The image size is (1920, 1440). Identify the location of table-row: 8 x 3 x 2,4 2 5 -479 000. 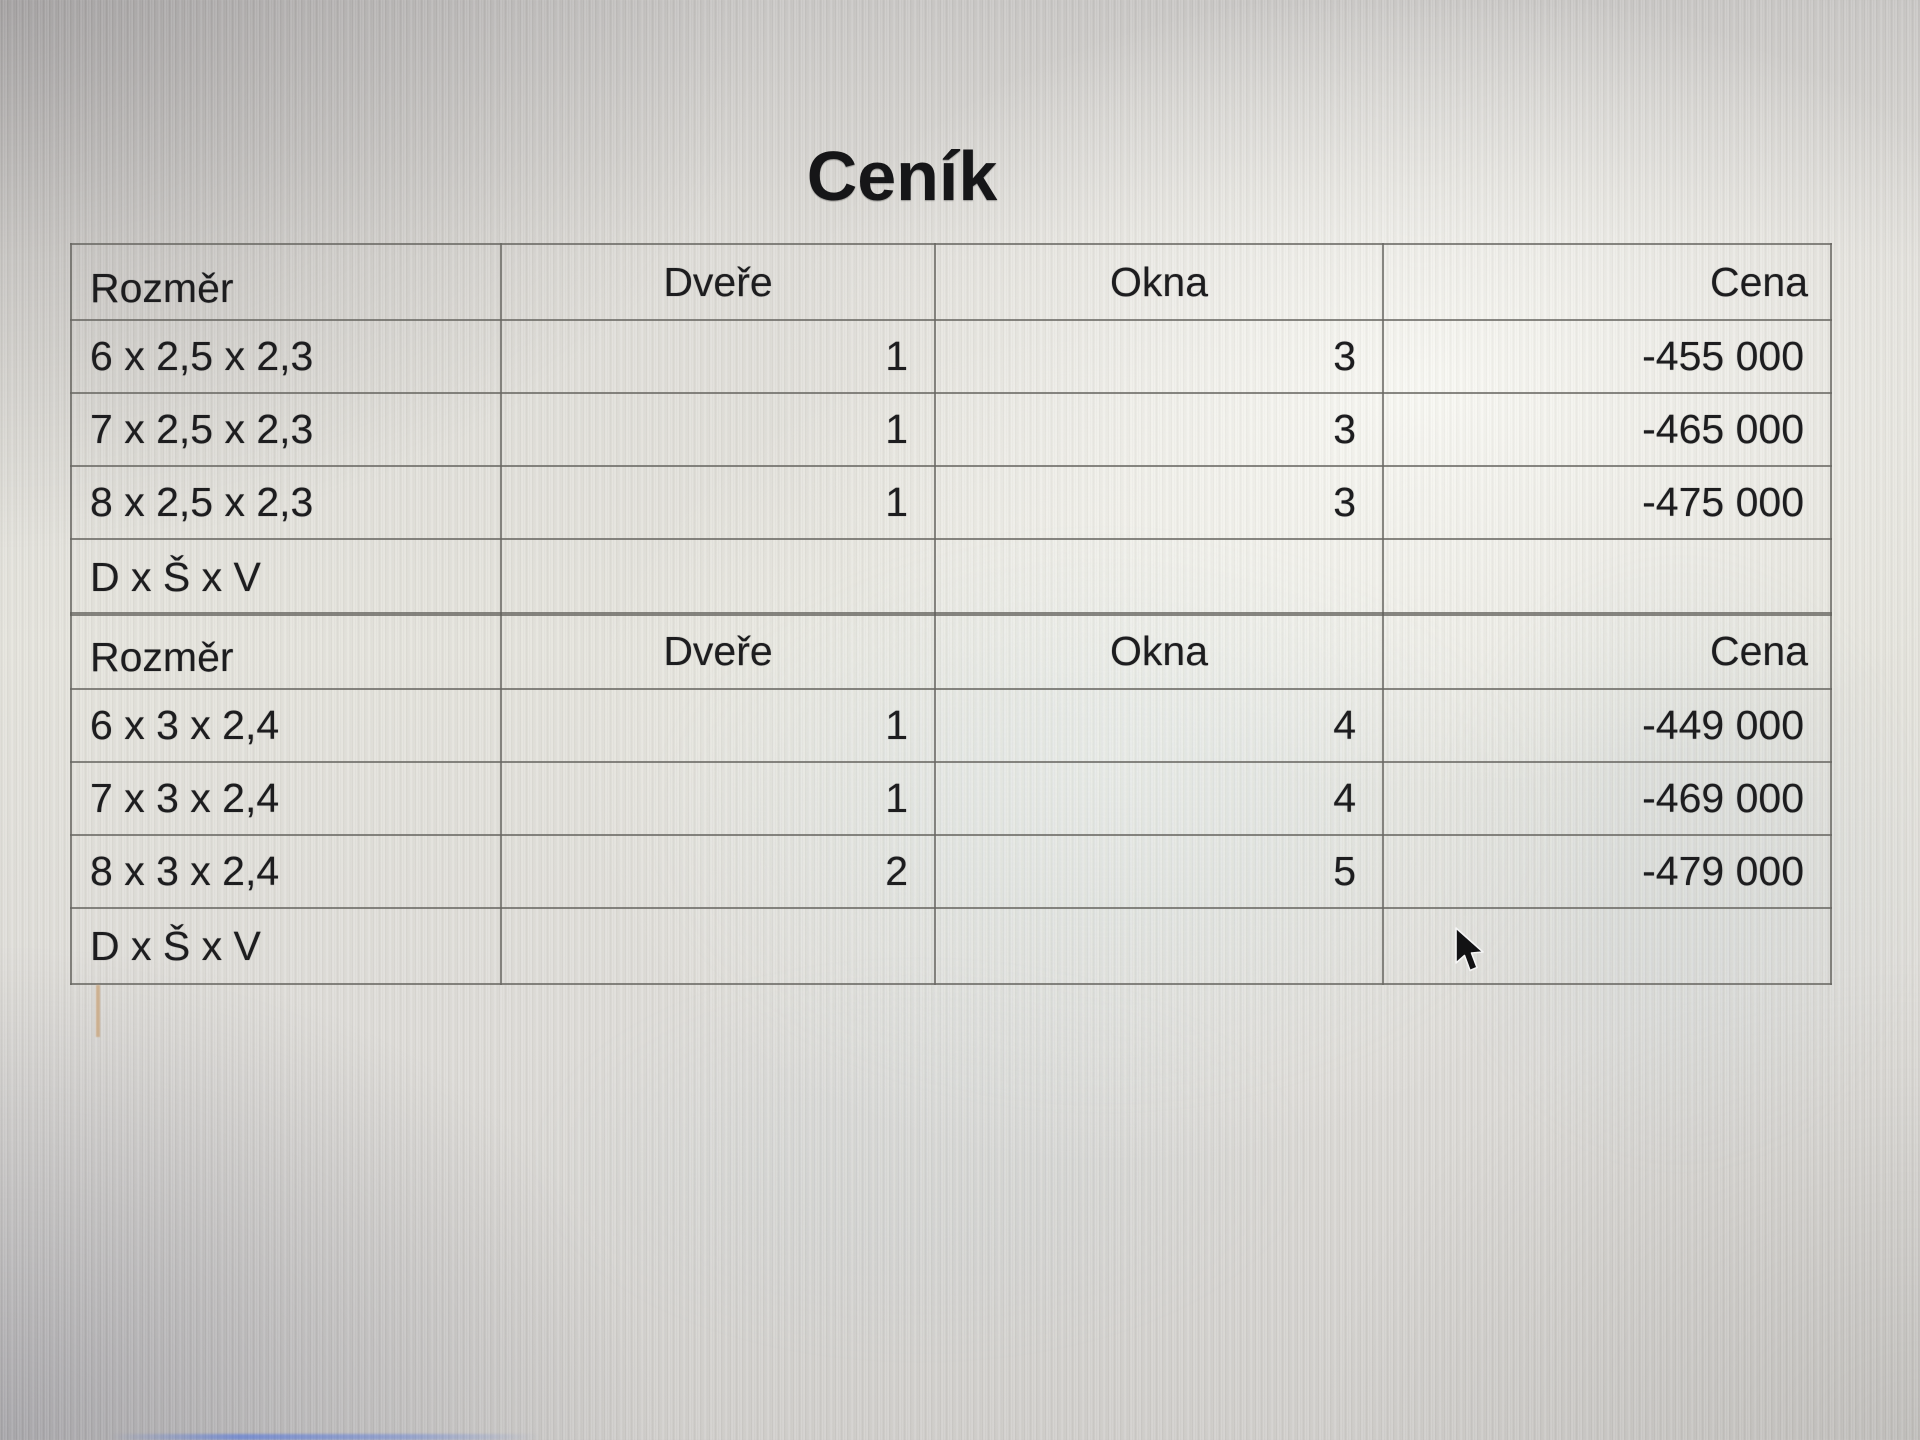
(951, 871).